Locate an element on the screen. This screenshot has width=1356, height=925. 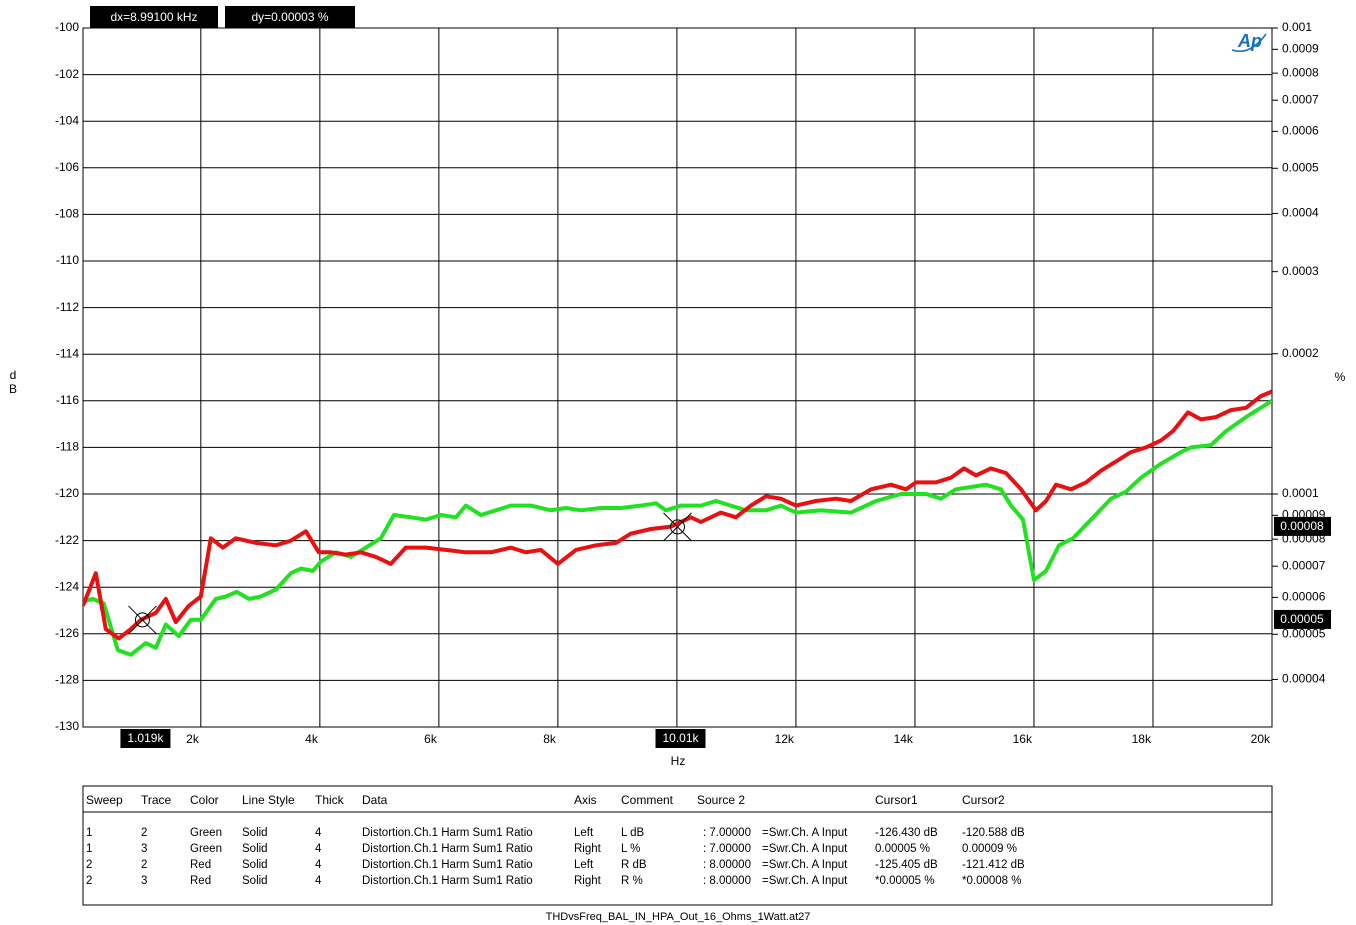
y2-tick-label: 0.00006 is located at coordinates (1304, 597).